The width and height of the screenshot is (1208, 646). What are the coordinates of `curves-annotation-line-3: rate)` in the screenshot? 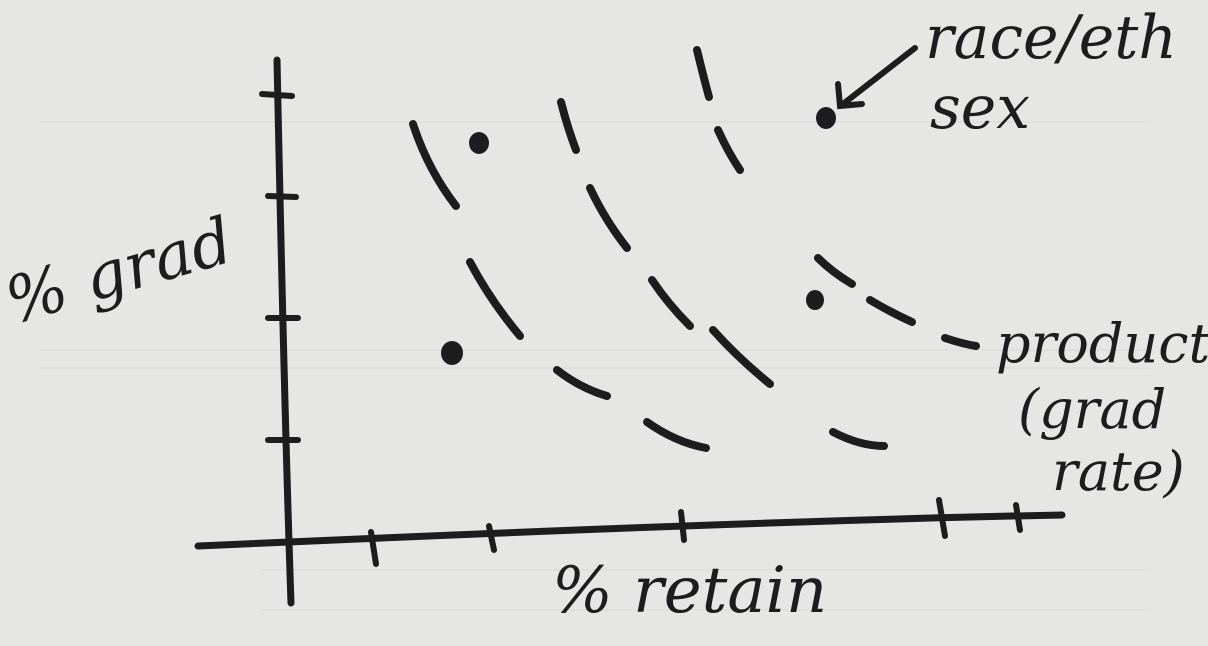 It's located at (1118, 471).